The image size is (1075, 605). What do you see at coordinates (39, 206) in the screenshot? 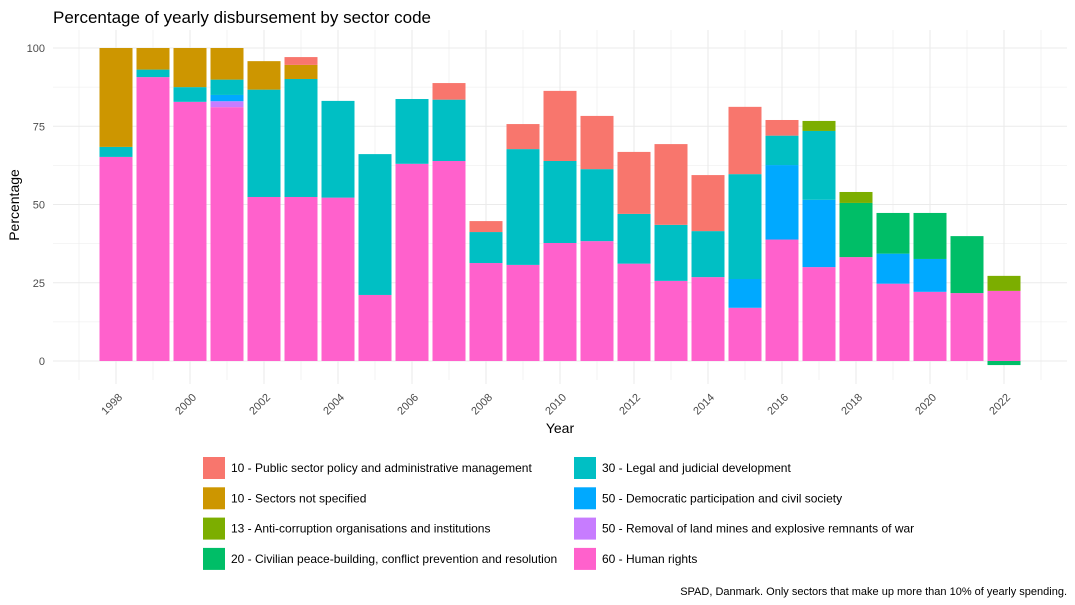
I see `y-tick-label: 50` at bounding box center [39, 206].